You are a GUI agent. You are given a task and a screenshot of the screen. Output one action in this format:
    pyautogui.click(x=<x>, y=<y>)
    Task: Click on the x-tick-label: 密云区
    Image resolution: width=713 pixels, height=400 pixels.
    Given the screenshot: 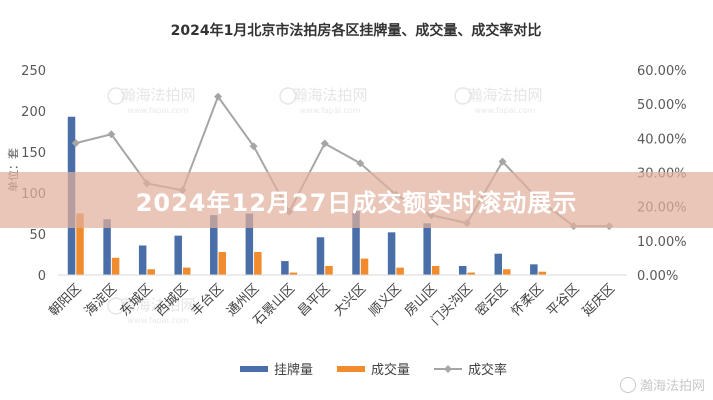 What is the action you would take?
    pyautogui.click(x=491, y=300)
    